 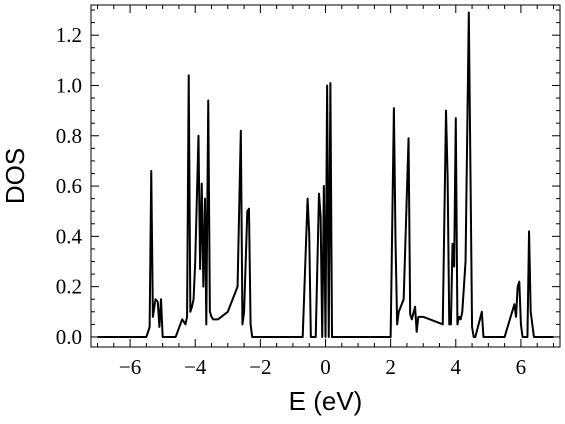 What do you see at coordinates (69, 35) in the screenshot?
I see `y-tick-label: 1.2` at bounding box center [69, 35].